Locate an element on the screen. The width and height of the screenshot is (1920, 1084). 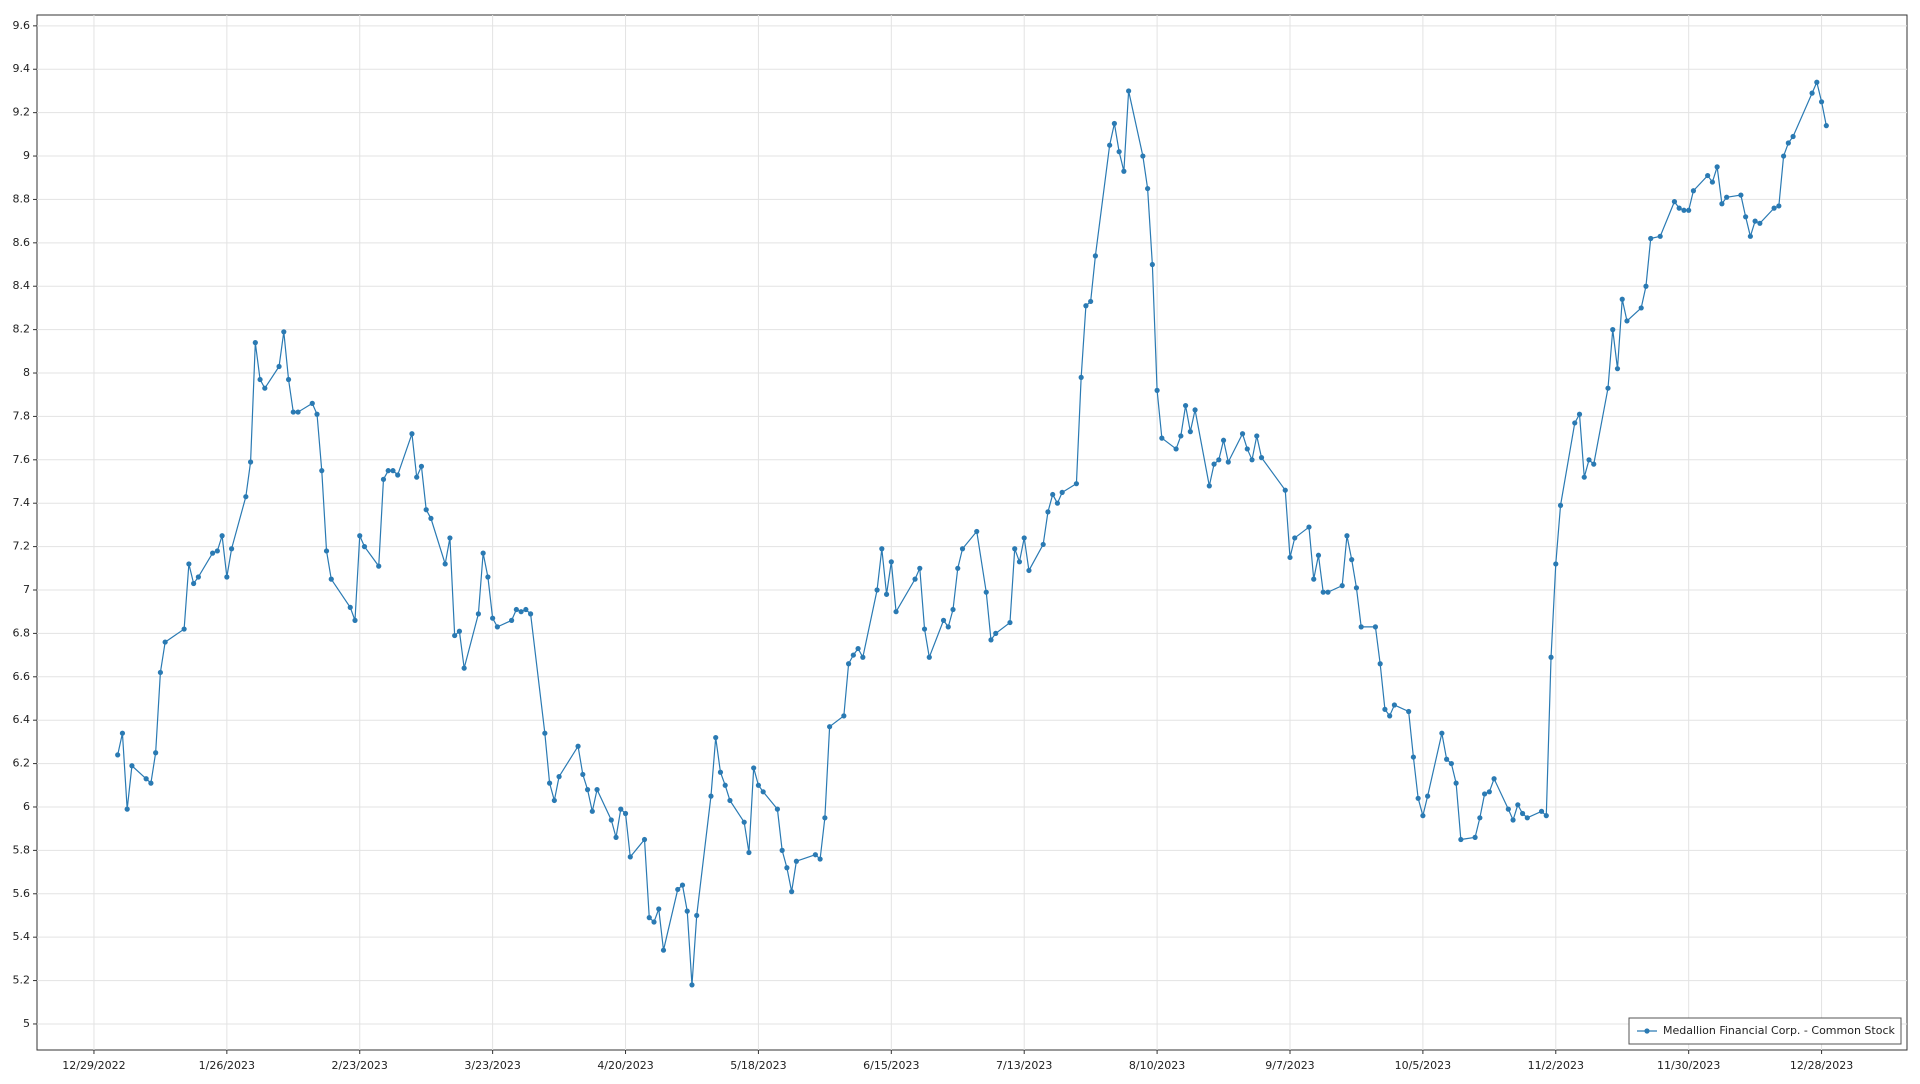
y-tick-label: 6.6 is located at coordinates (22, 676).